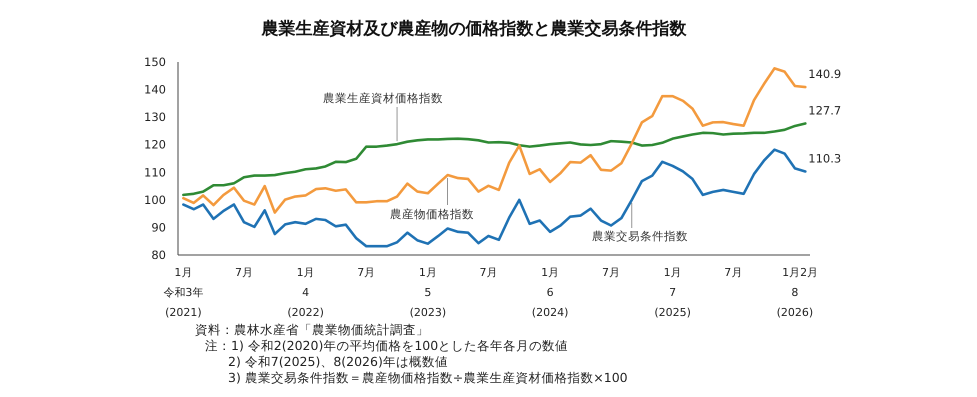 The width and height of the screenshot is (977, 397). What do you see at coordinates (640, 236) in the screenshot?
I see `series-label: 農業交易条件指数` at bounding box center [640, 236].